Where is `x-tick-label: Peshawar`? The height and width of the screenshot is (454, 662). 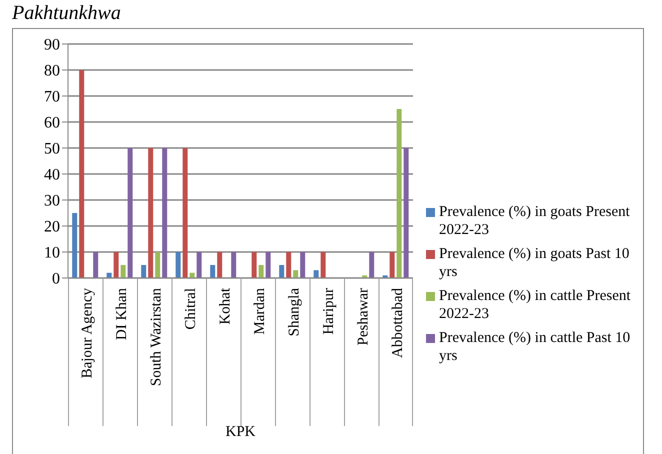
x-tick-label: Peshawar is located at coordinates (363, 317).